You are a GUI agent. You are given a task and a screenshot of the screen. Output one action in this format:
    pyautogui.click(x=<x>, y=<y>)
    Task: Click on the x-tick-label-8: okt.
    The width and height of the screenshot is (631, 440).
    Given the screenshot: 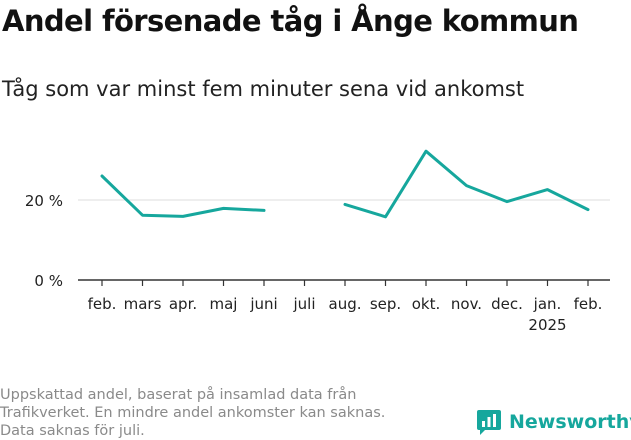 What is the action you would take?
    pyautogui.click(x=426, y=304)
    